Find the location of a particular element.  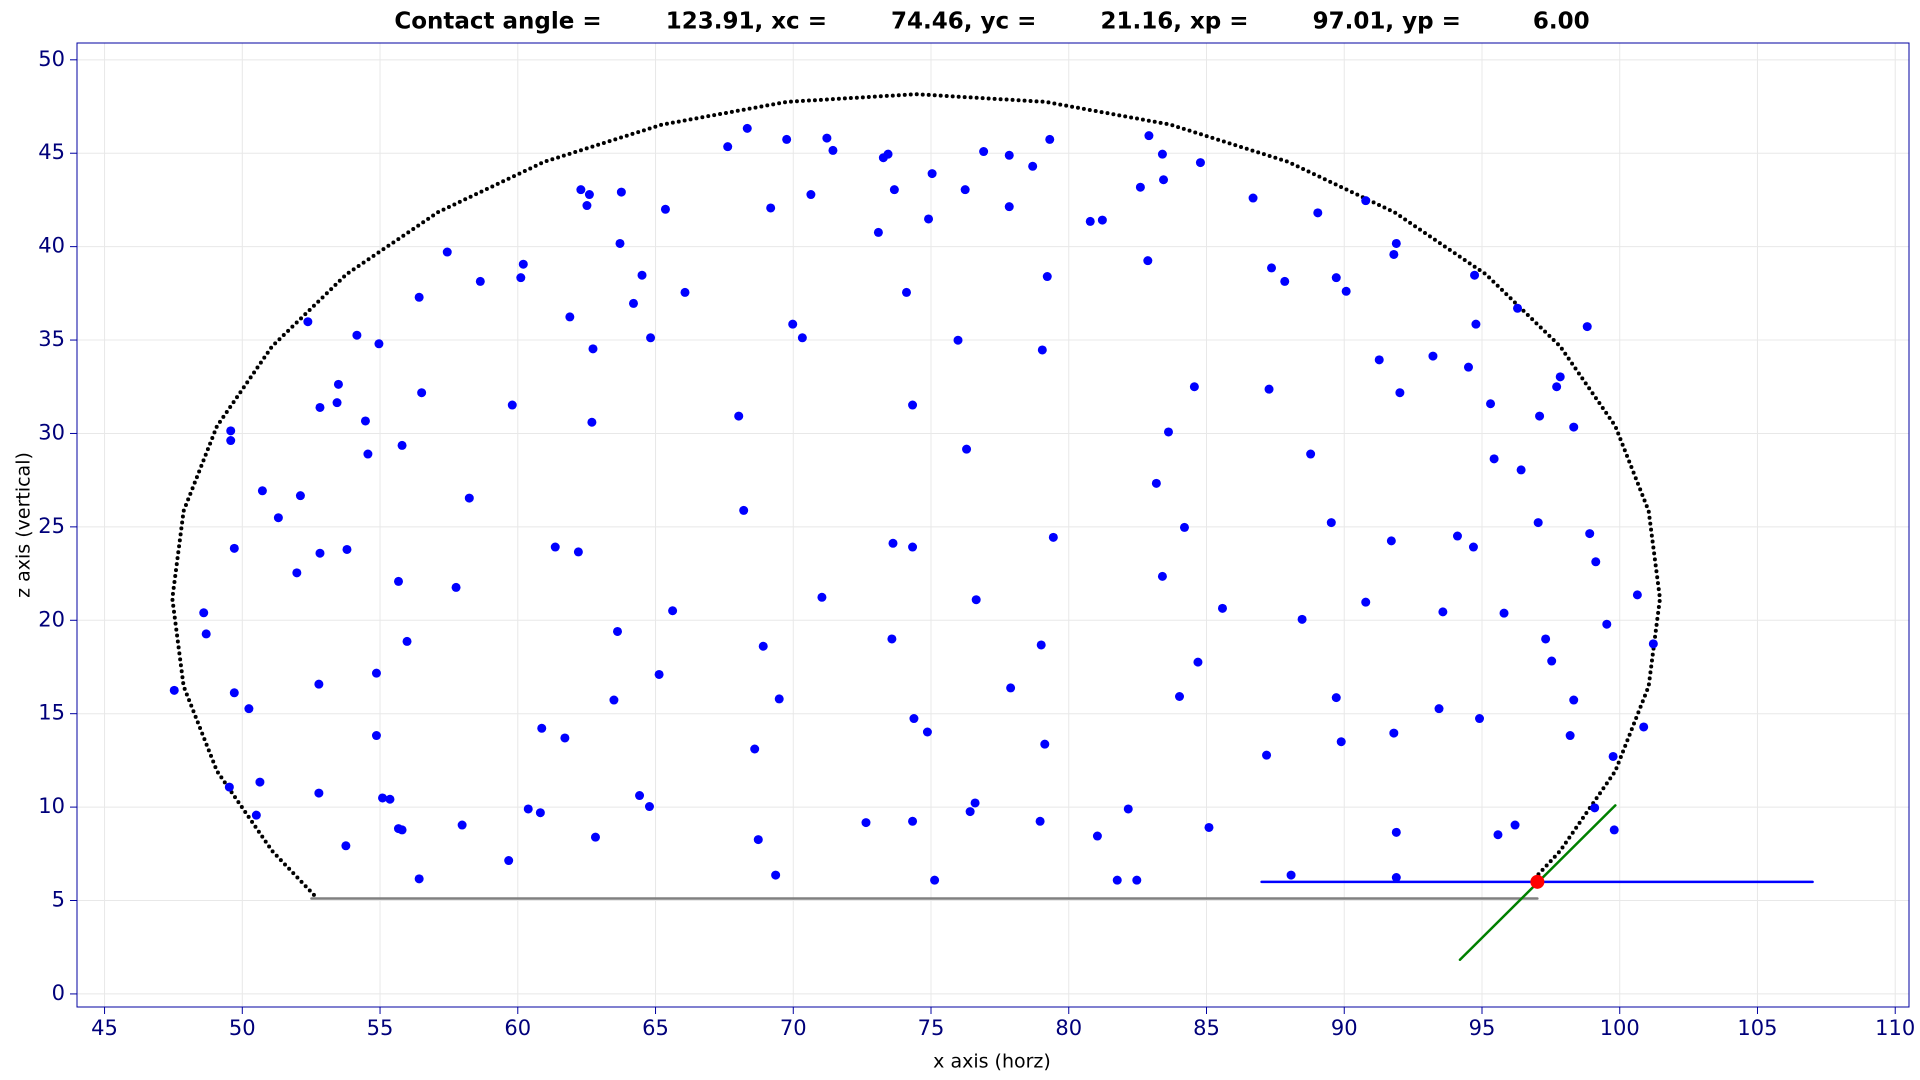

y-tick-label: 35 is located at coordinates (51, 339).